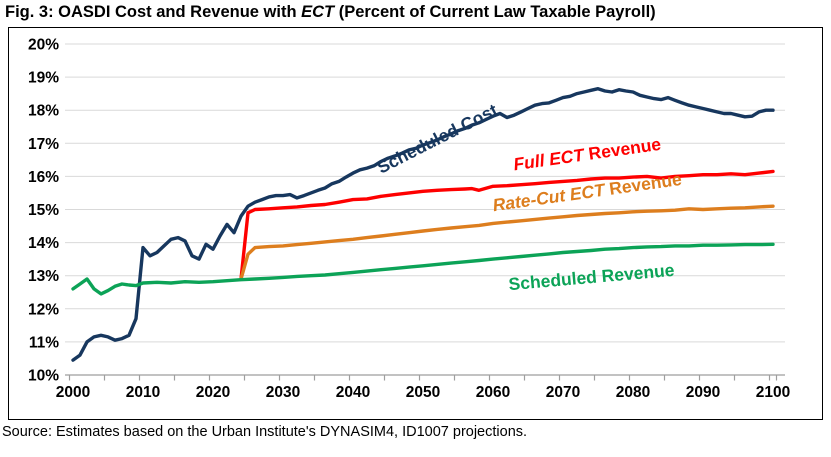 This screenshot has height=457, width=831. Describe the element at coordinates (283, 392) in the screenshot. I see `x-tick-label: 2030` at that location.